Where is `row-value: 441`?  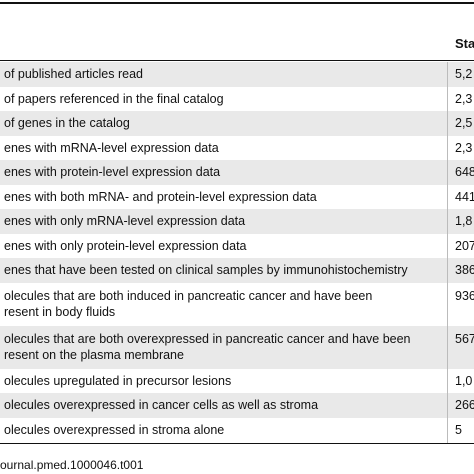
row-value: 441 is located at coordinates (464, 196).